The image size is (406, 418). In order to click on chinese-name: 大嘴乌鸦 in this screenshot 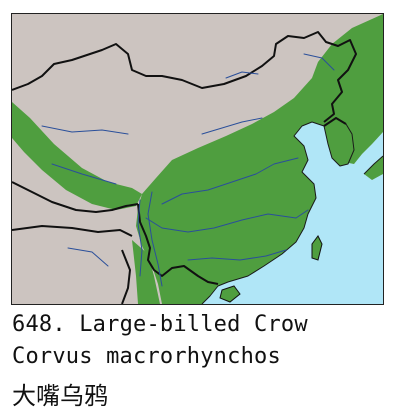, I will do `click(60, 396)`.